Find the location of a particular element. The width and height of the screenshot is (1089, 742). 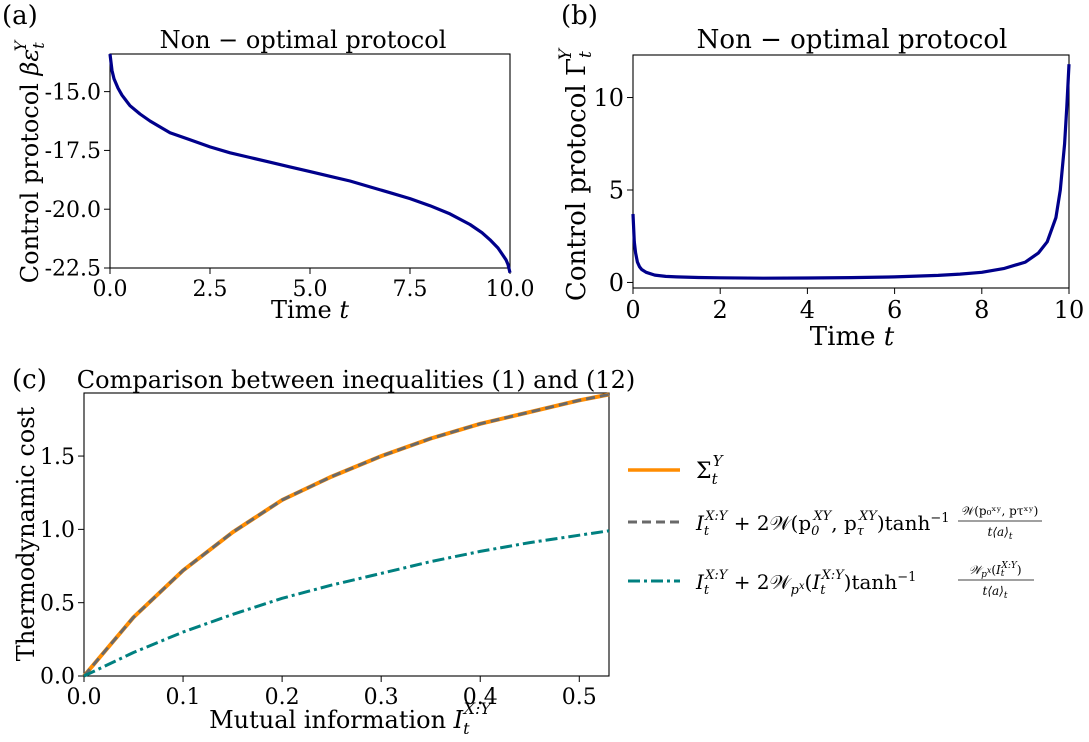

y-tick-label-a-2: -20.0 is located at coordinates (73, 210).